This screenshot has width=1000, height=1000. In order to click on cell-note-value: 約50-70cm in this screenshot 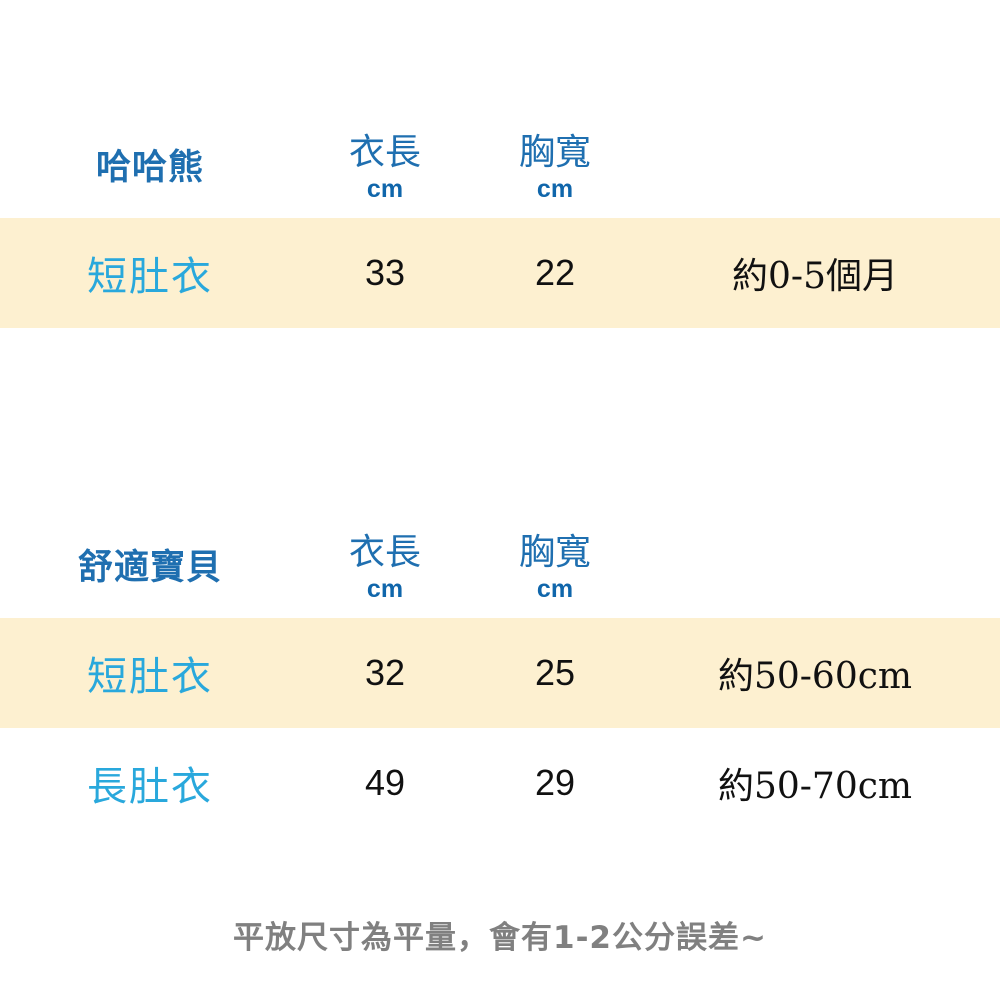, I will do `click(815, 786)`.